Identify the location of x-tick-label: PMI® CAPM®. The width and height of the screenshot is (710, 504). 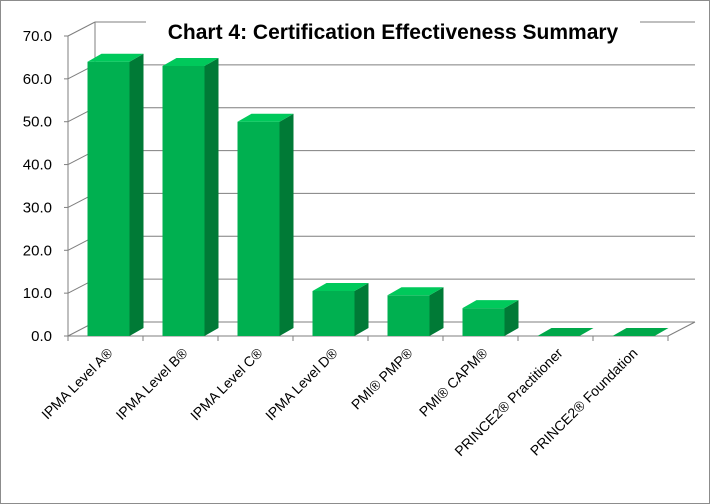
(453, 381).